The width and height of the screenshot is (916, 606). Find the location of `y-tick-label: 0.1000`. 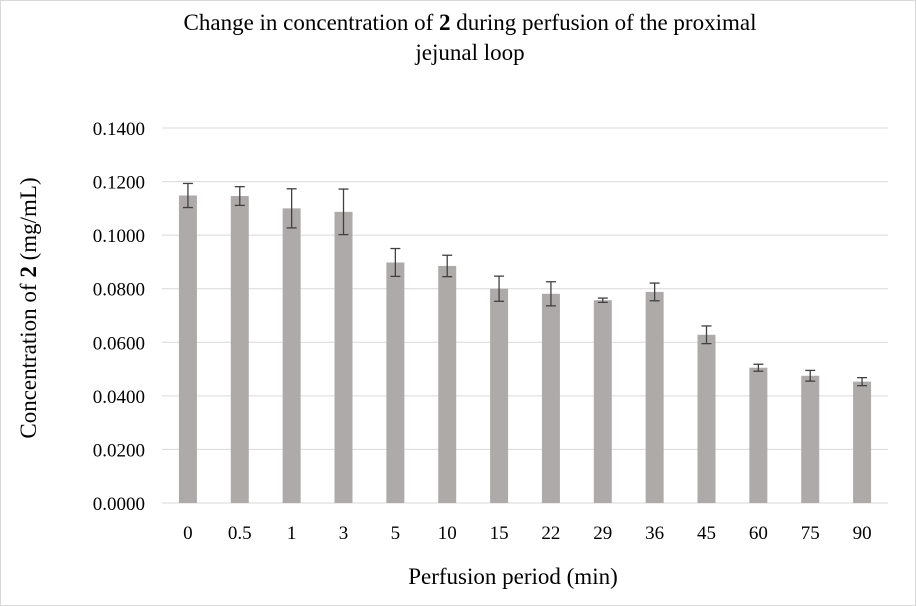

y-tick-label: 0.1000 is located at coordinates (119, 236).